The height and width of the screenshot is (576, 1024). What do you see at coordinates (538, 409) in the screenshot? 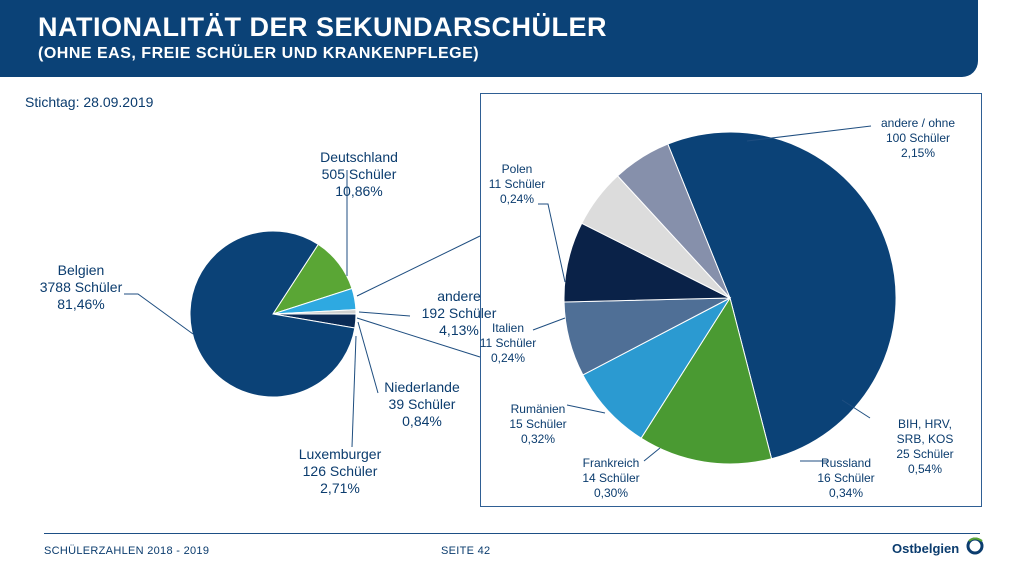
I see `detail-slice-4-label-line: Rumänien` at bounding box center [538, 409].